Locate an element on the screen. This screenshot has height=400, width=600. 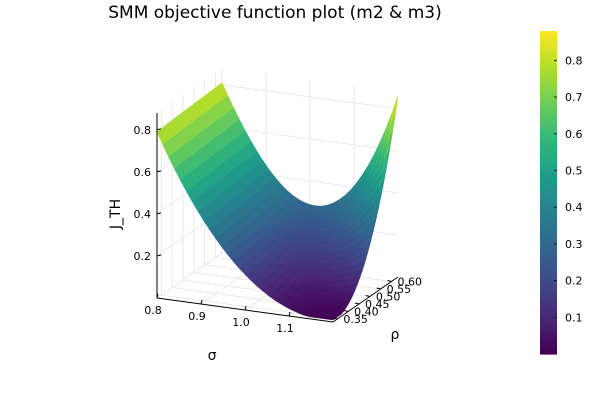
colorbar-tick-label: 0.5 is located at coordinates (574, 170).